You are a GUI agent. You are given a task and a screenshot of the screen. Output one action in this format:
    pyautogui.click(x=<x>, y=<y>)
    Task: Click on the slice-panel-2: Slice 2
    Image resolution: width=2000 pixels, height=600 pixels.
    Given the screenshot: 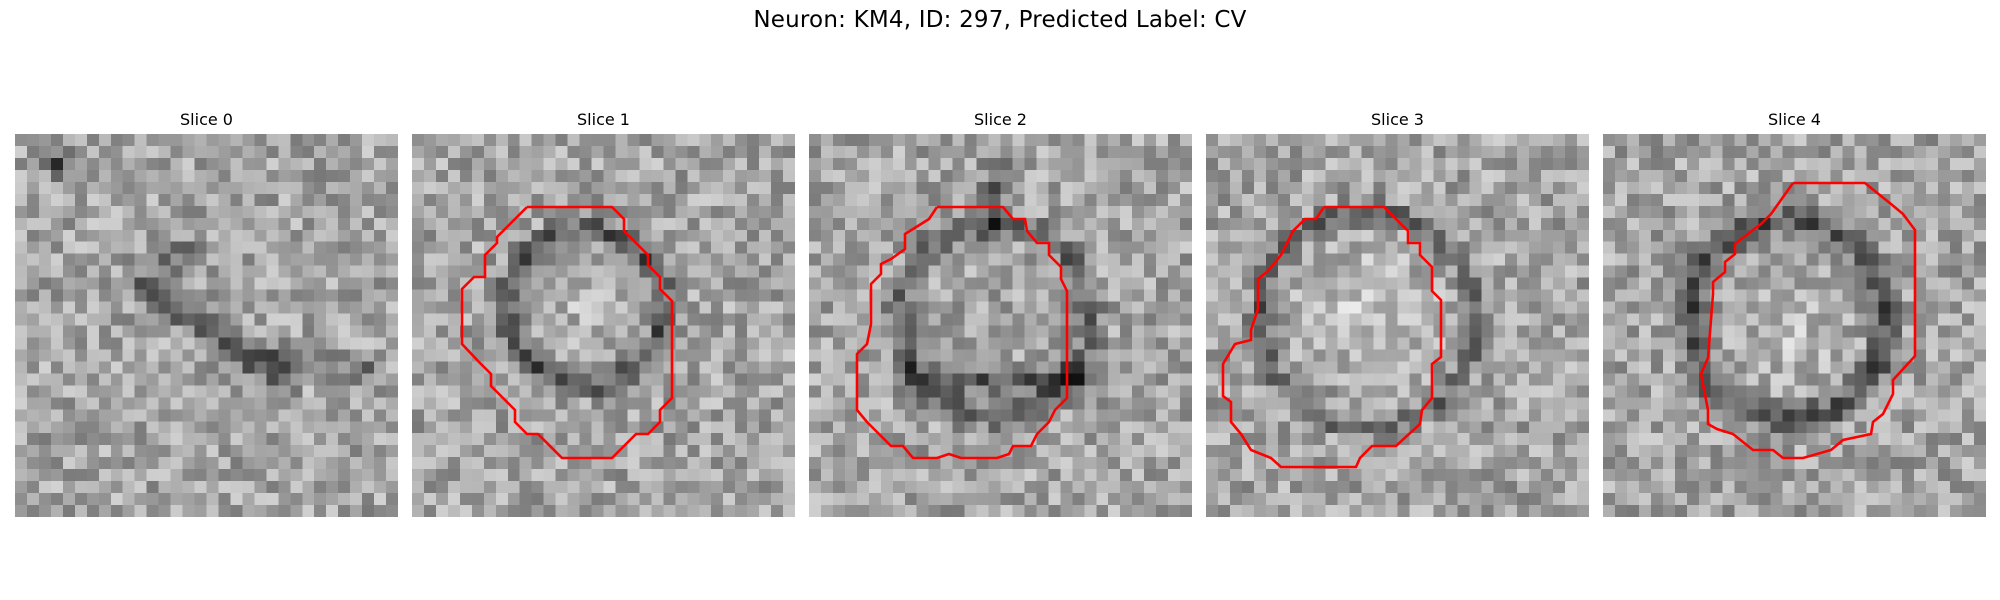 What is the action you would take?
    pyautogui.click(x=1000, y=315)
    